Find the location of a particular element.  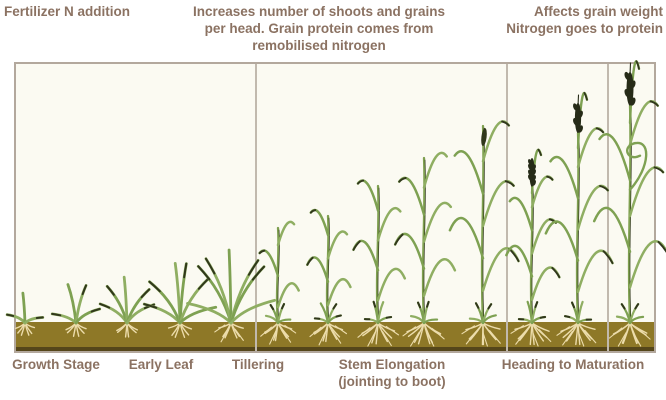

stage-label: Heading to Maturation is located at coordinates (573, 364).